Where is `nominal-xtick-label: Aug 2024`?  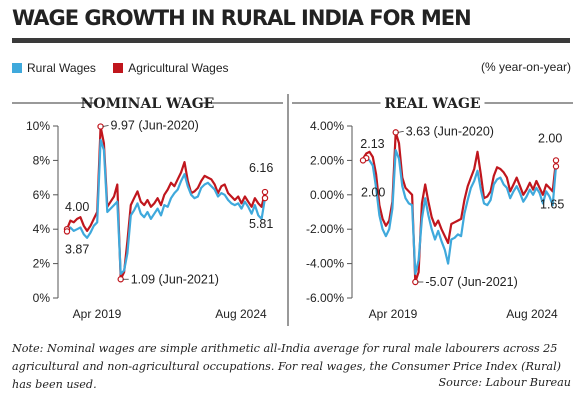 nominal-xtick-label: Aug 2024 is located at coordinates (241, 314).